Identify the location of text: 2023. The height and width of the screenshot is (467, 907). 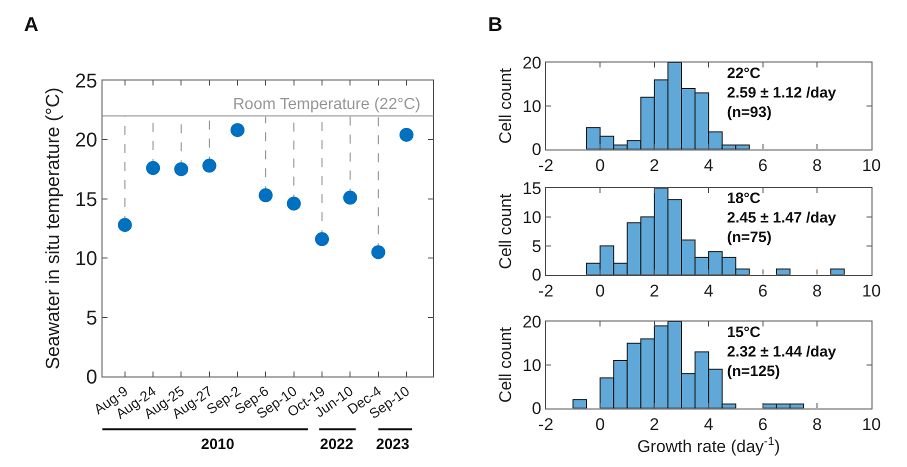
(393, 444).